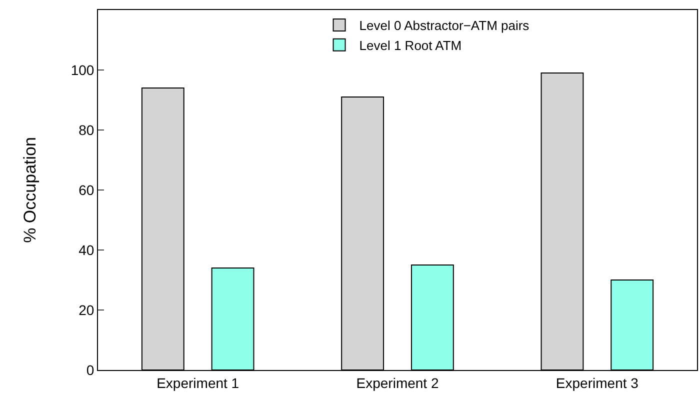 The width and height of the screenshot is (699, 402). What do you see at coordinates (86, 310) in the screenshot?
I see `y-tick-label: 20` at bounding box center [86, 310].